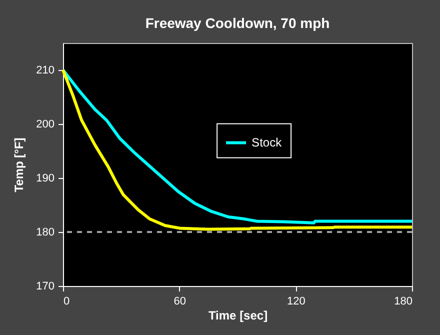  What do you see at coordinates (67, 302) in the screenshot?
I see `x-tick-label: 0` at bounding box center [67, 302].